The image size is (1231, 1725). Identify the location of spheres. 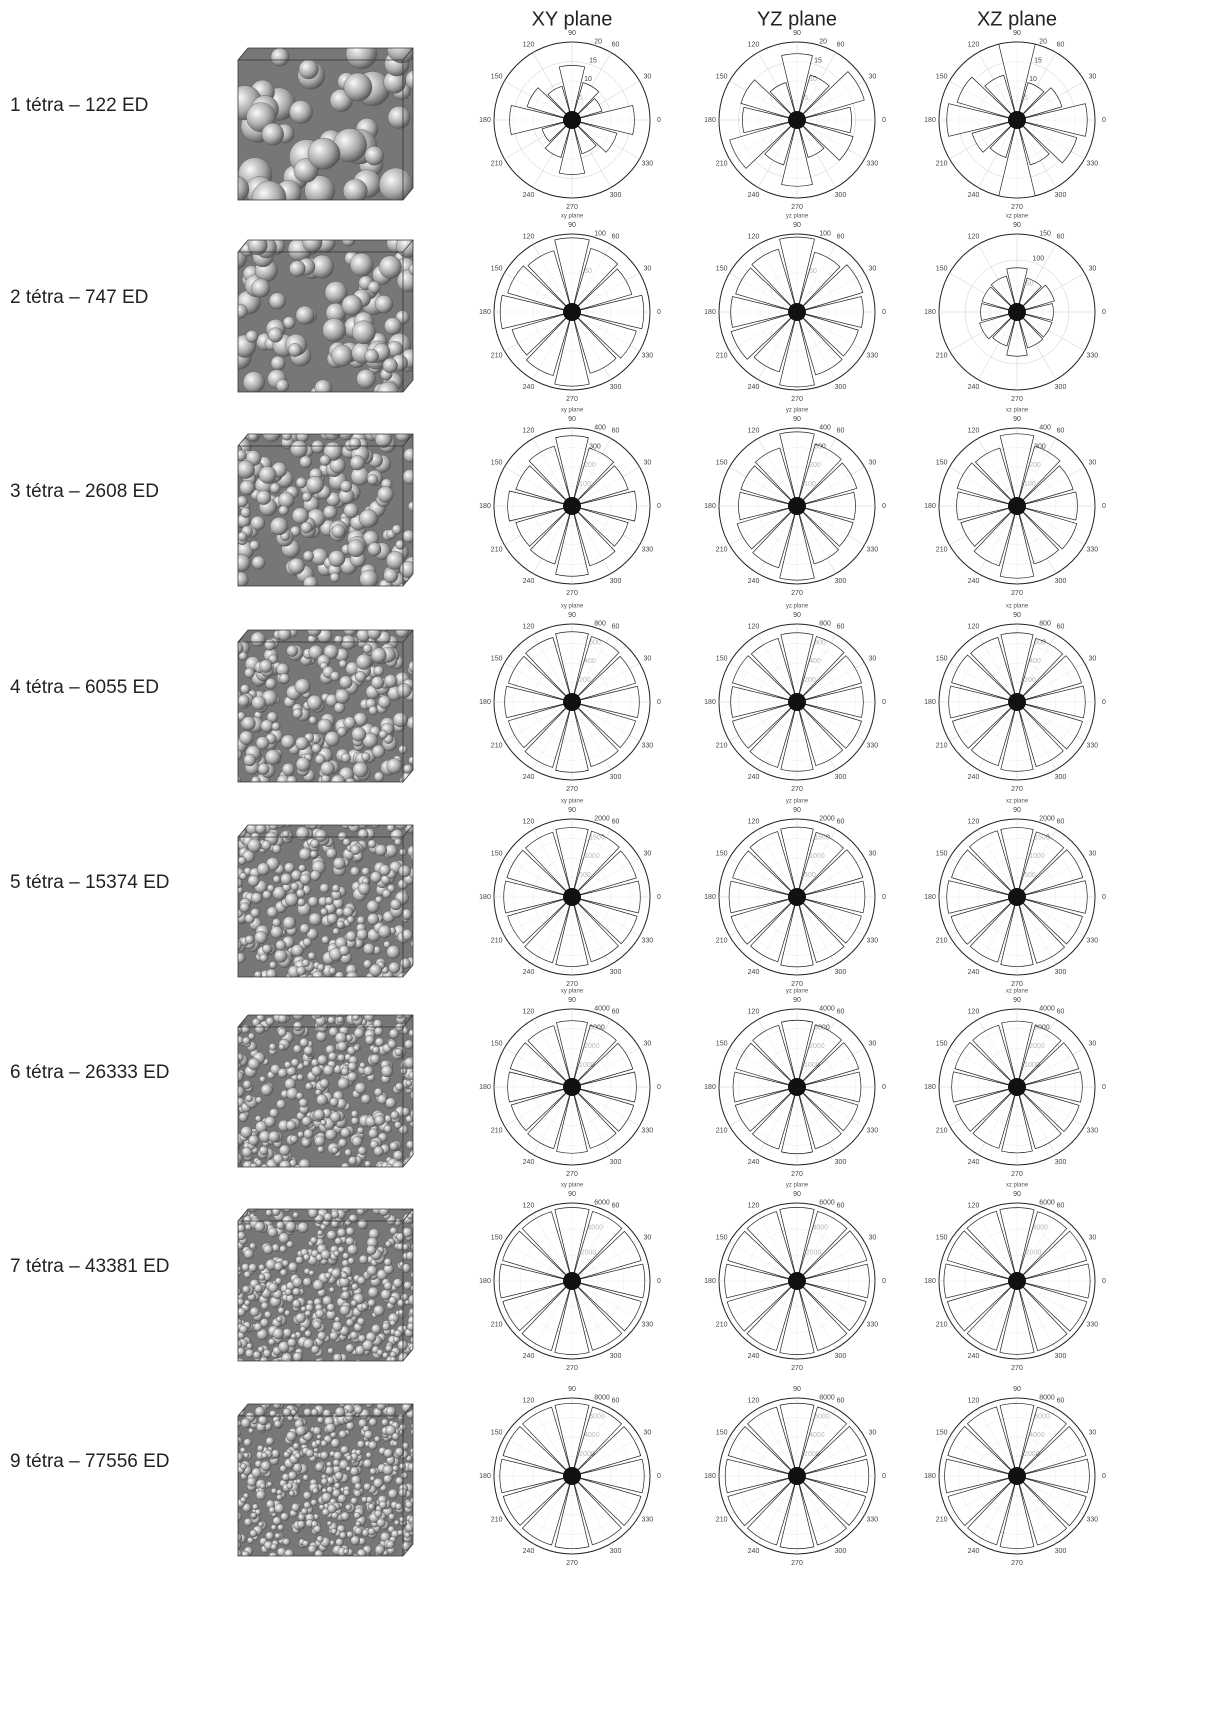
(325, 124).